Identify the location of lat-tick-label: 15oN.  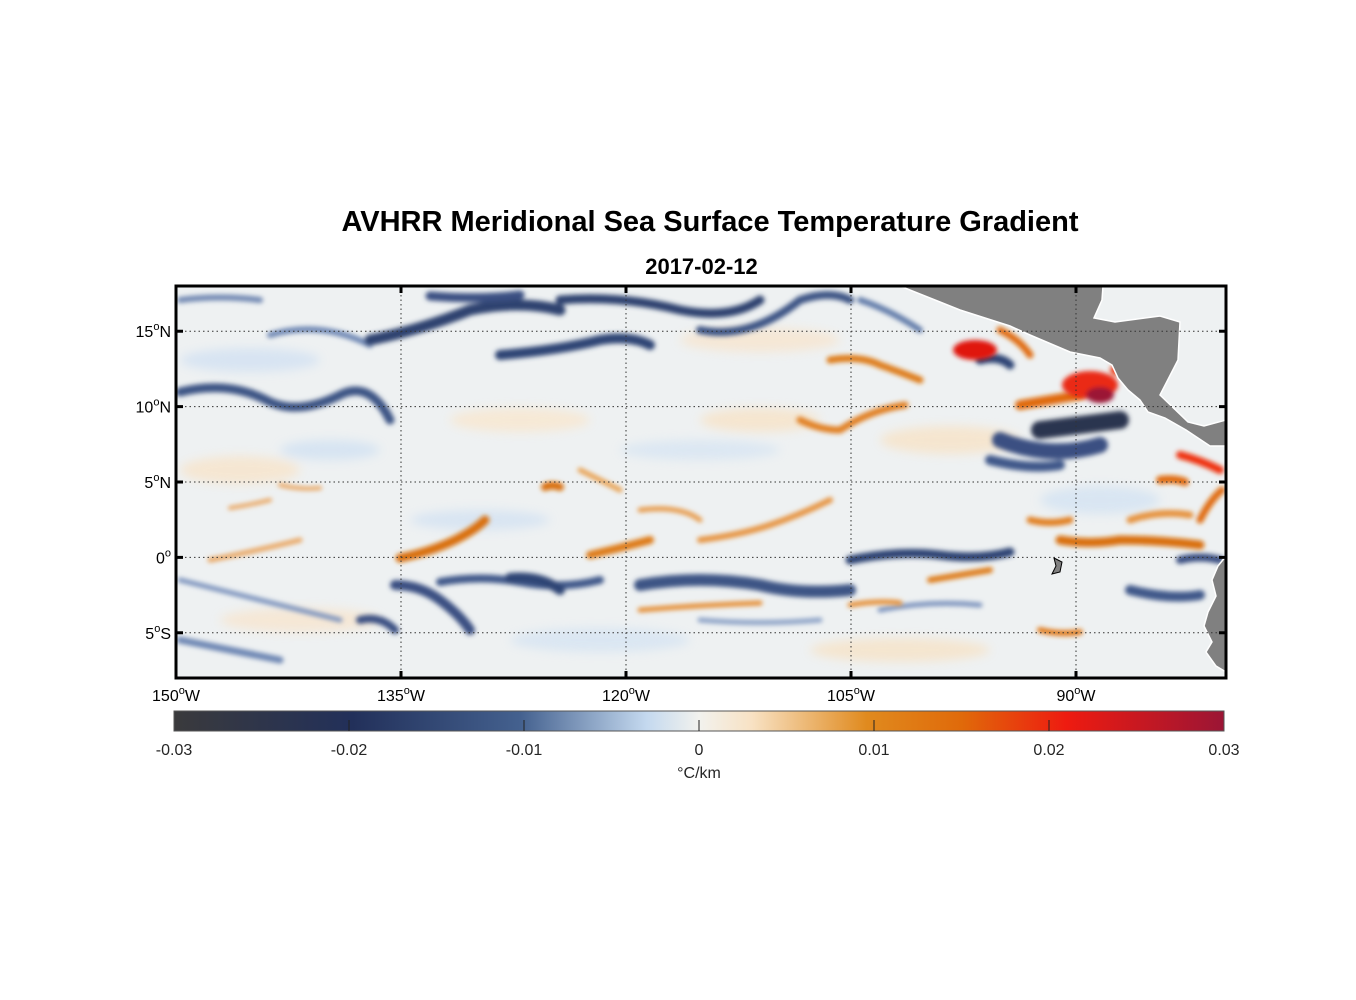
(153, 331).